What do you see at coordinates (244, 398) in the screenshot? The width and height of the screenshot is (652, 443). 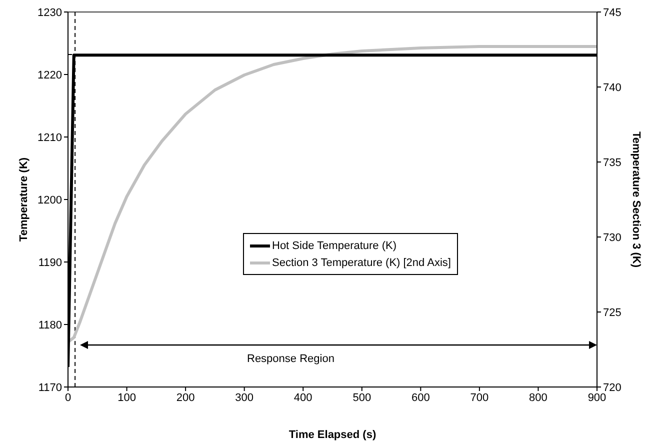 I see `x-tick-label: 300` at bounding box center [244, 398].